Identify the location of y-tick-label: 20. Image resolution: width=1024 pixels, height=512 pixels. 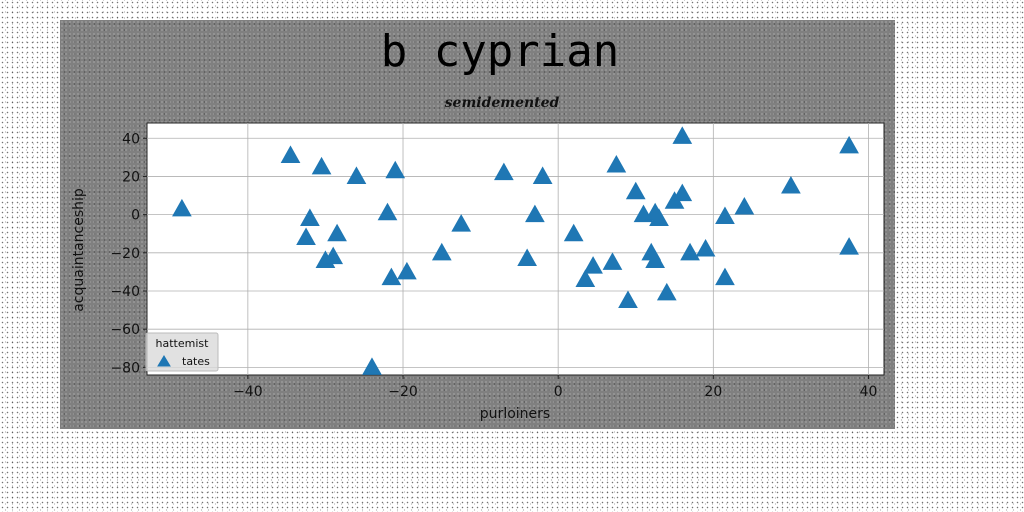
(131, 177).